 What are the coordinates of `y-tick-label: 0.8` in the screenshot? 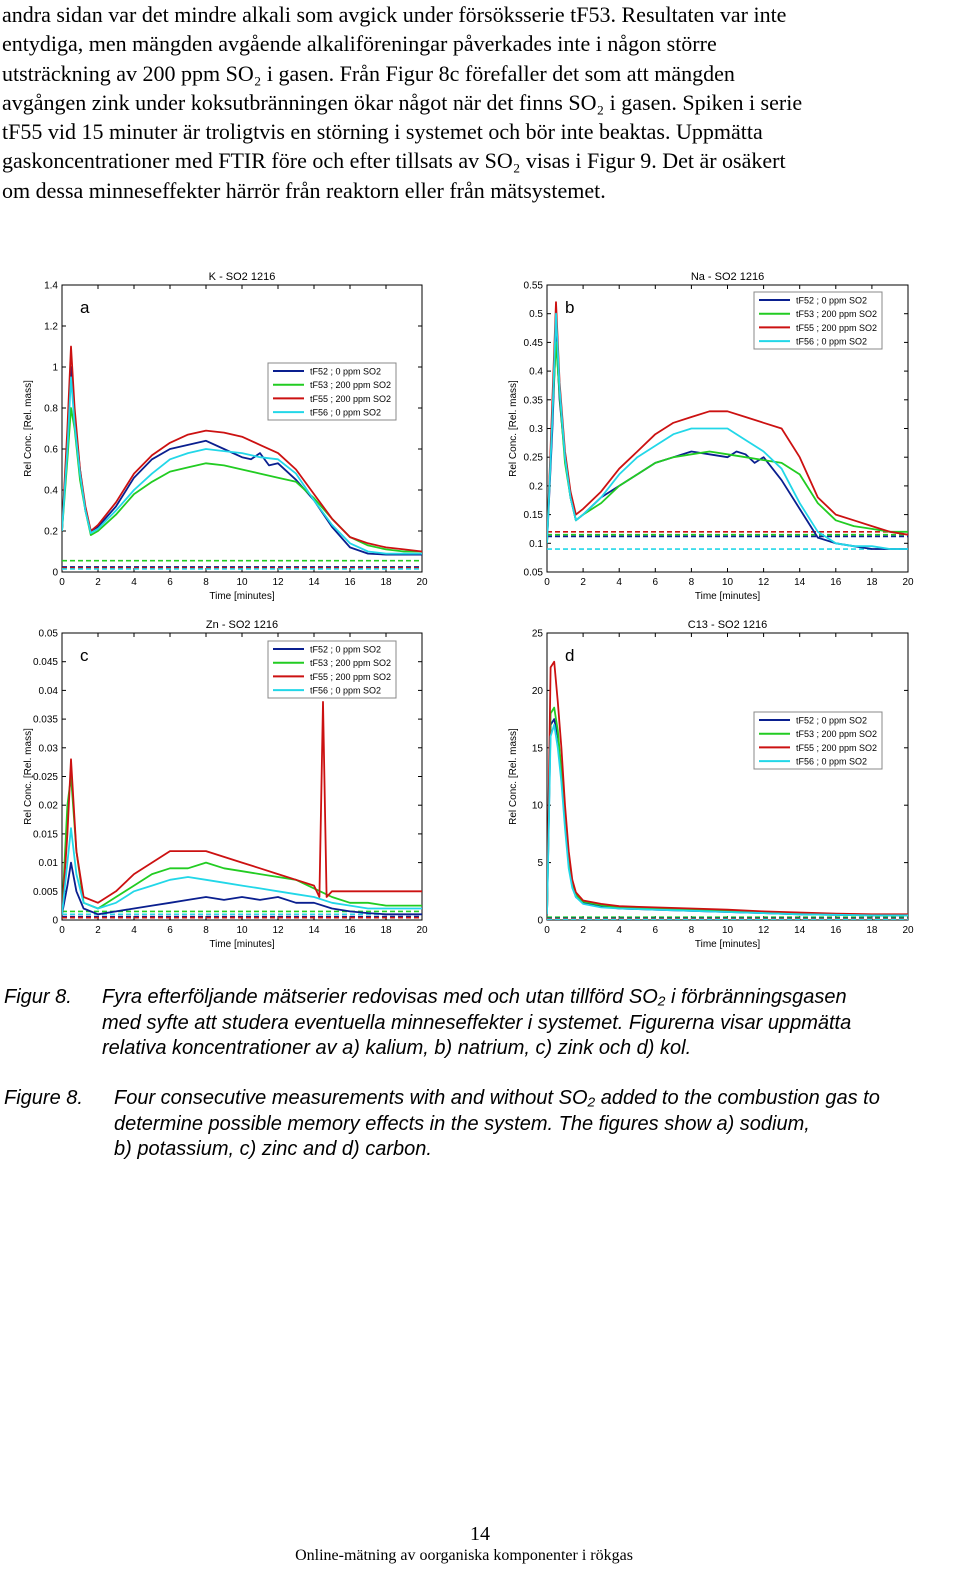 It's located at (51, 409).